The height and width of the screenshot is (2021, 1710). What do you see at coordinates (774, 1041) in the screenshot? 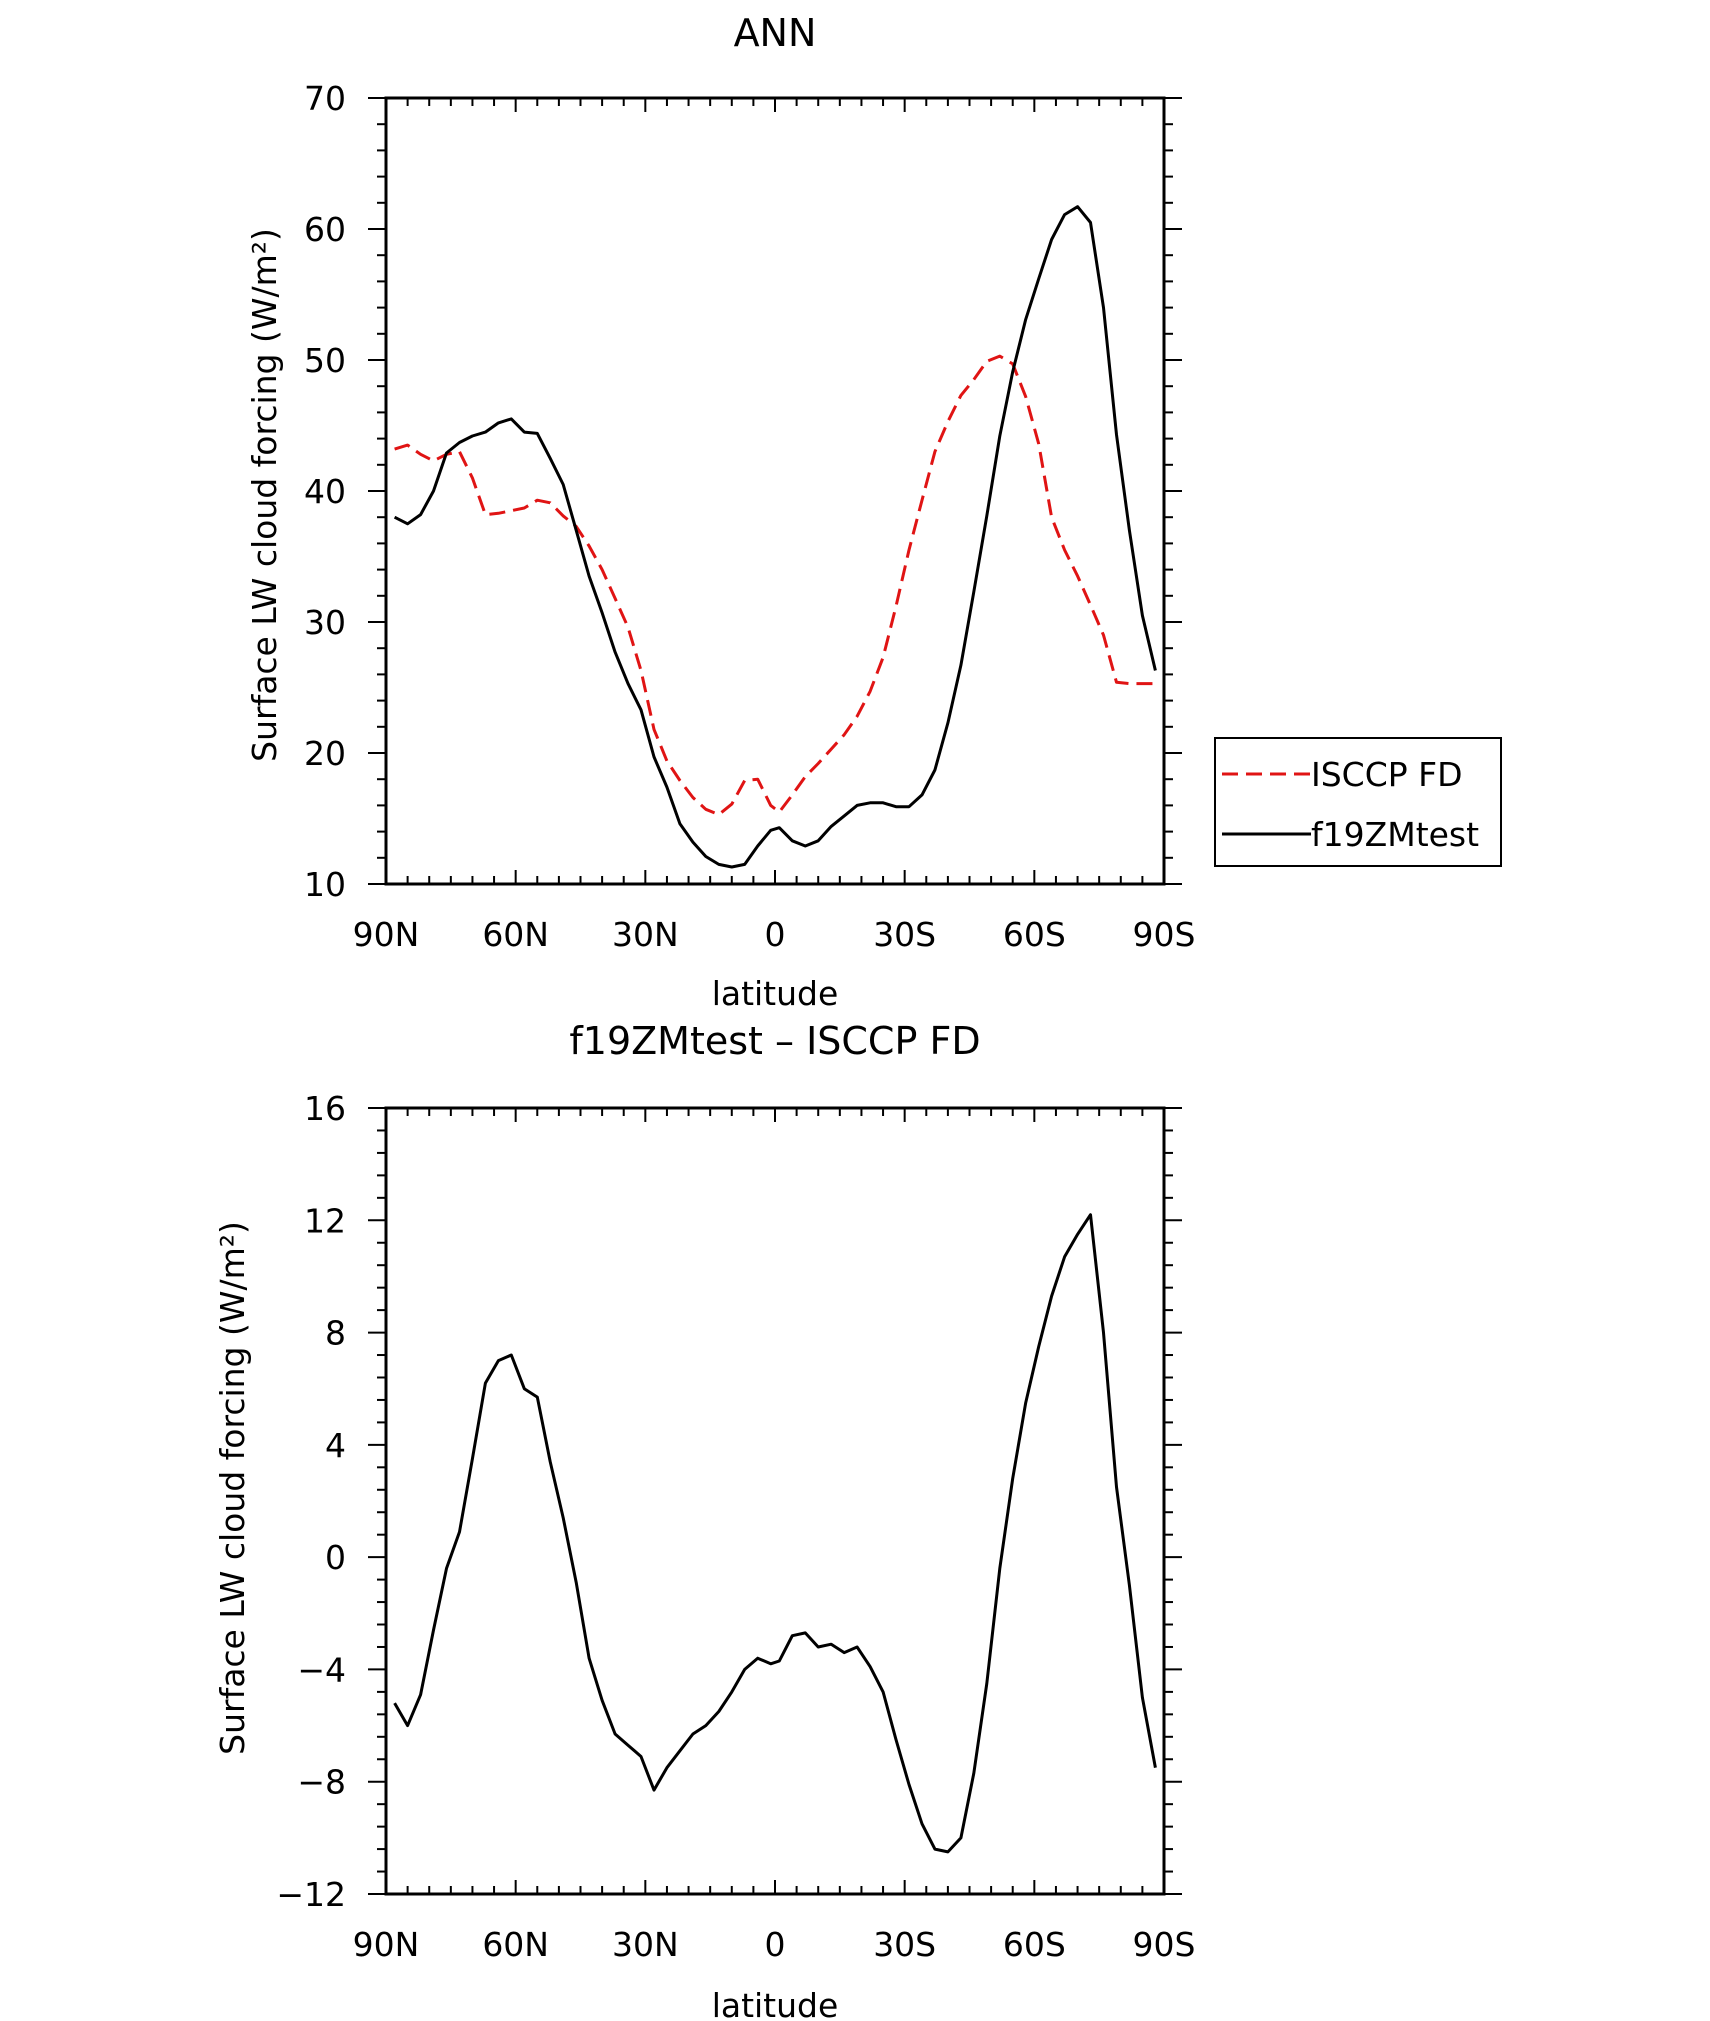
I see `chart-title: f19ZMtest – ISCCP FD` at bounding box center [774, 1041].